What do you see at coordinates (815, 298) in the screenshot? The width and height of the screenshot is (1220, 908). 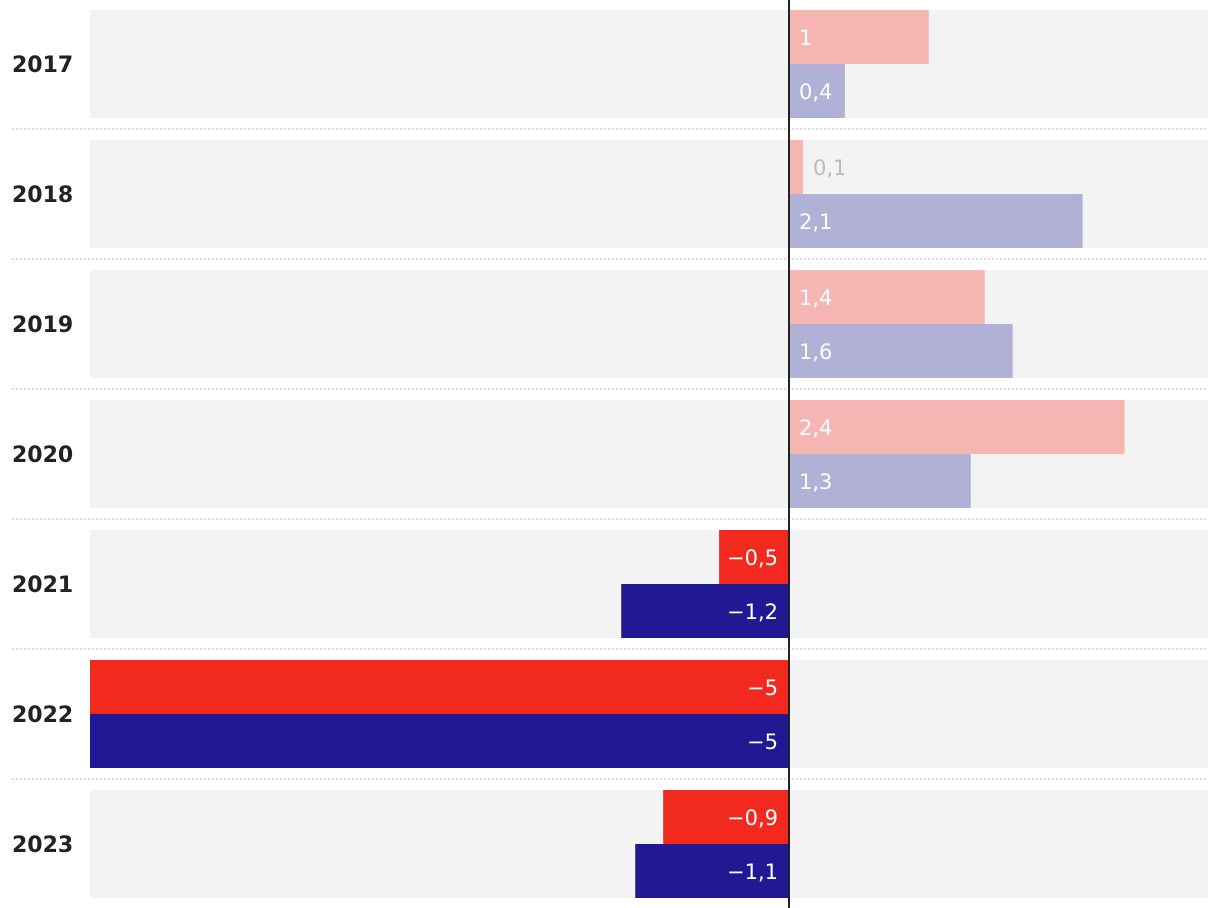 I see `data-label: 1,4` at bounding box center [815, 298].